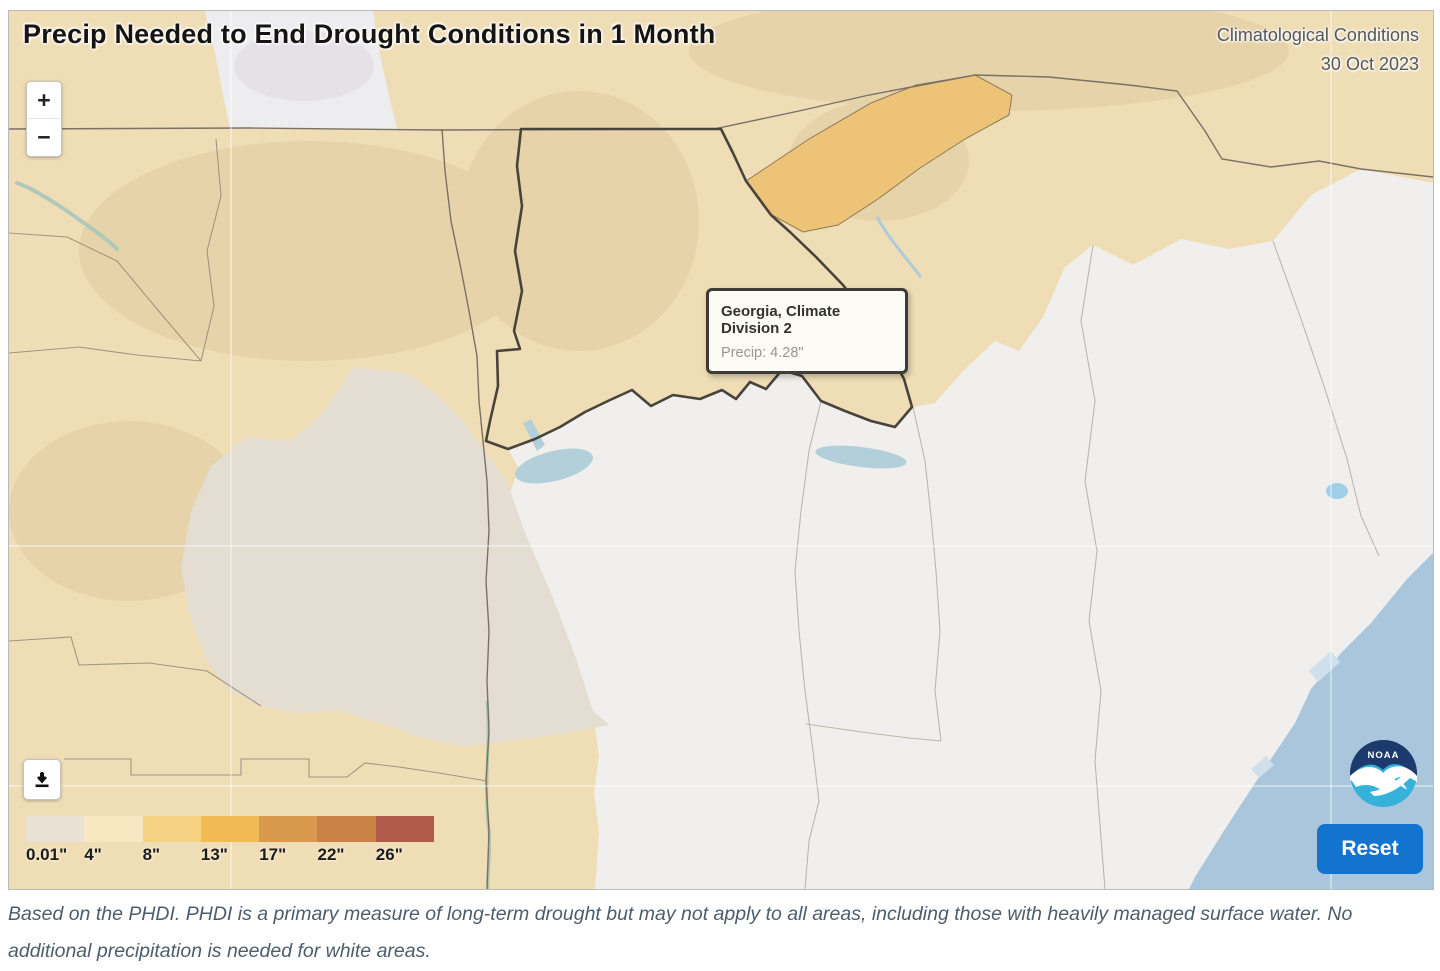 This screenshot has height=971, width=1440. Describe the element at coordinates (1384, 755) in the screenshot. I see `noaa-logo-text: NOAA` at that location.